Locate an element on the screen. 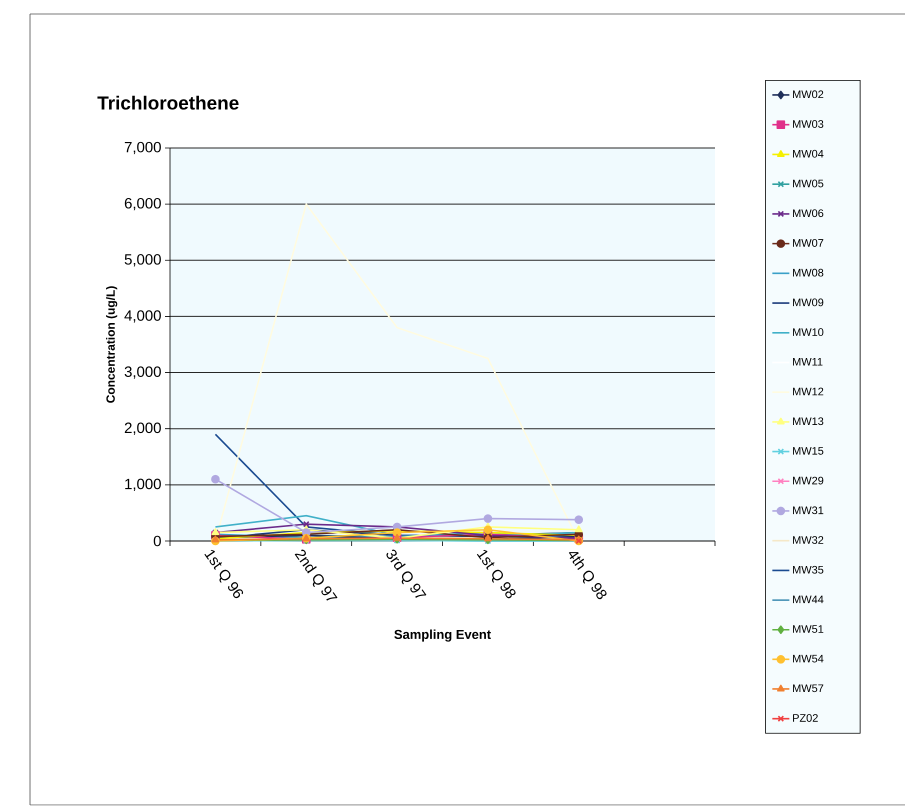 This screenshot has height=812, width=915. x-tick-label: 4th Q 98 is located at coordinates (587, 576).